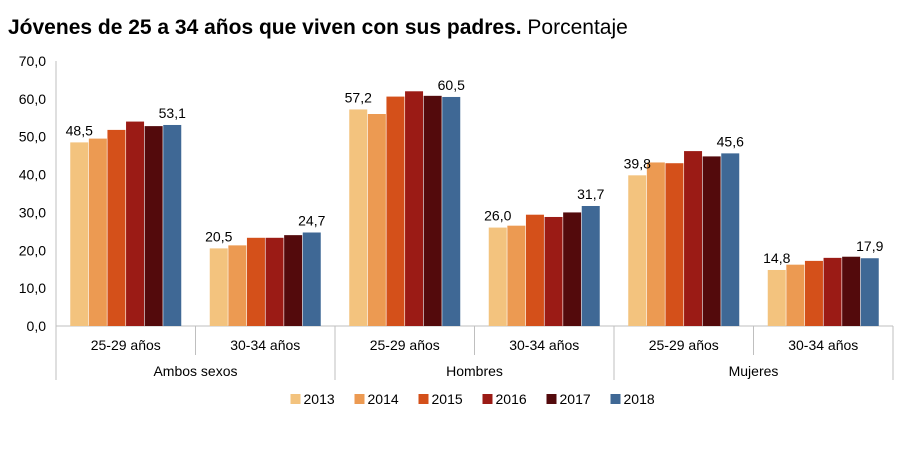 The height and width of the screenshot is (469, 913). Describe the element at coordinates (32, 175) in the screenshot. I see `y-tick-label: 40,0` at that location.